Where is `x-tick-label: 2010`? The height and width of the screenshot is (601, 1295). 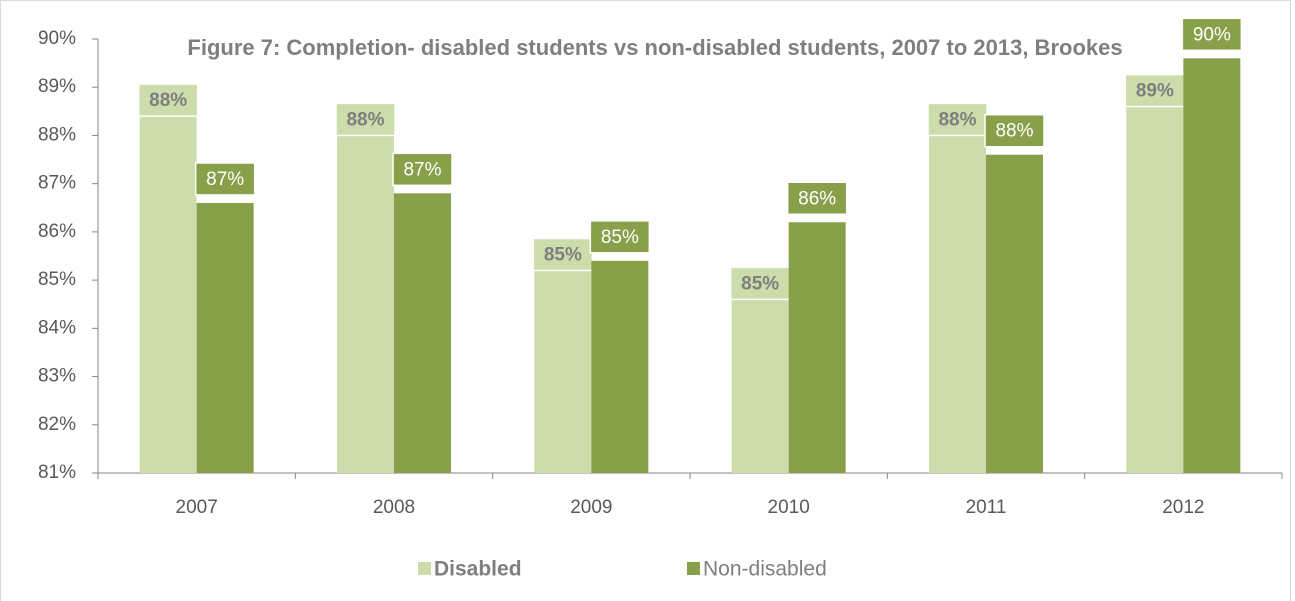
x-tick-label: 2010 is located at coordinates (789, 507).